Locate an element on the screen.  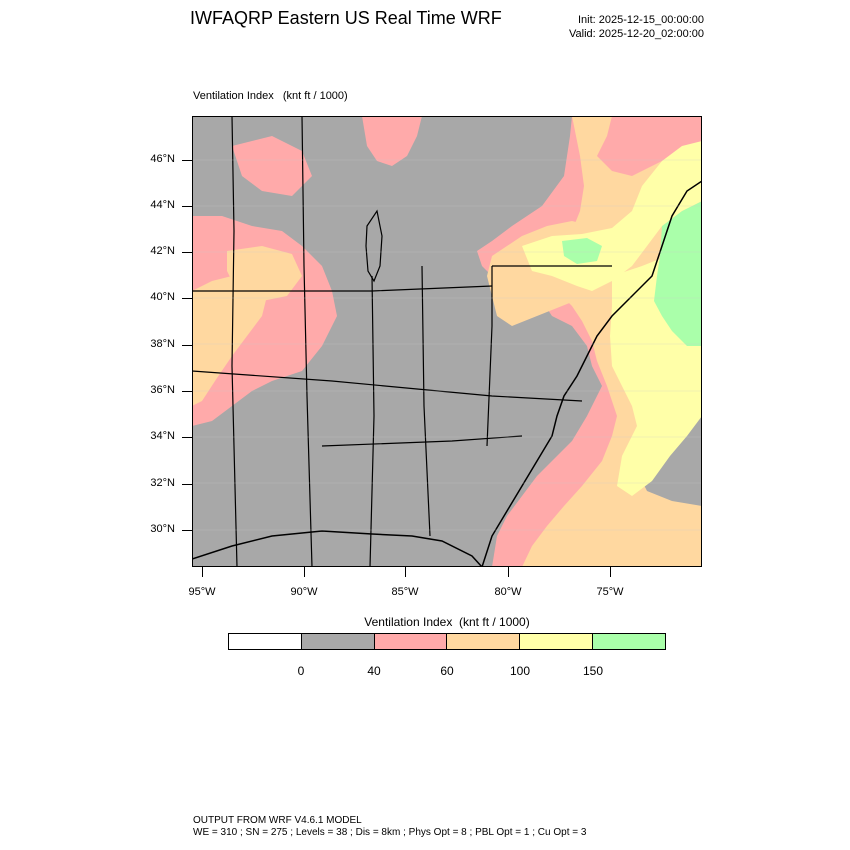
coastline is located at coordinates (591, 373).